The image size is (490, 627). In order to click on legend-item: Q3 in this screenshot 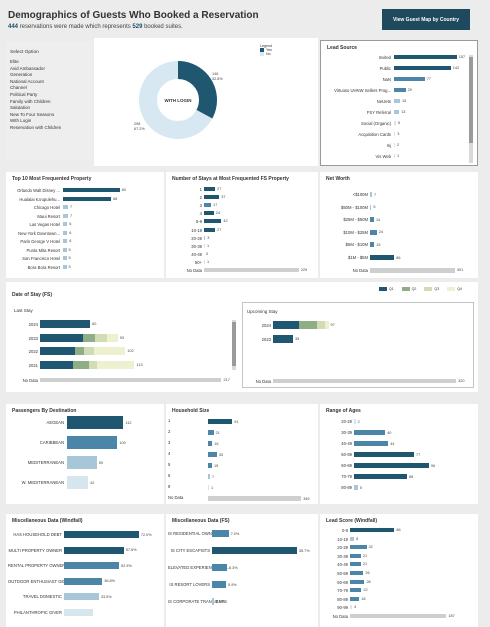, I will do `click(431, 289)`.